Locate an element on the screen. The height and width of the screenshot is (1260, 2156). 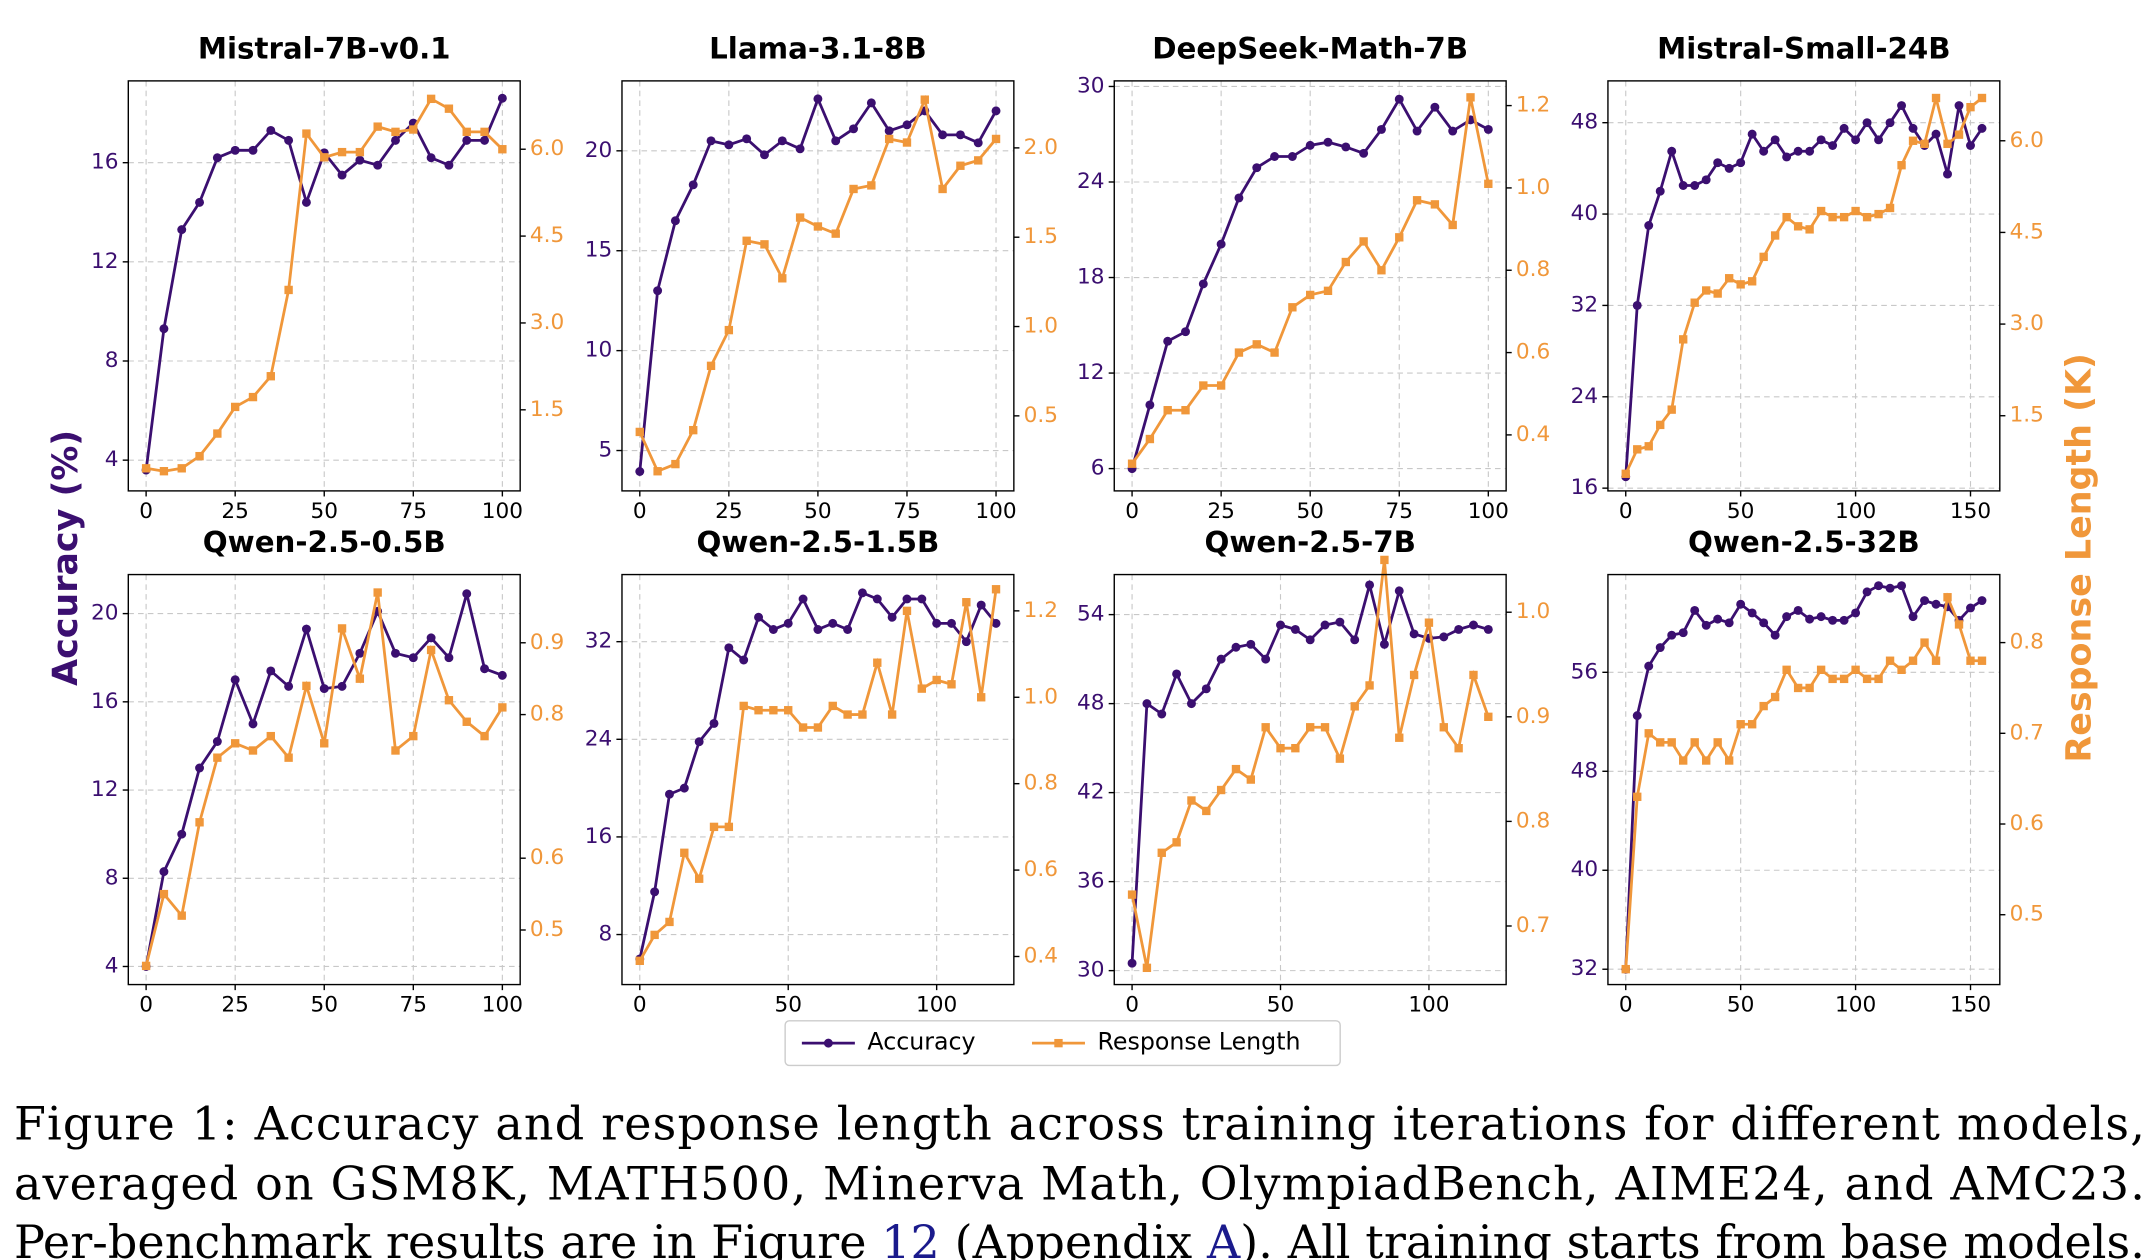
x-tick-label: 0 is located at coordinates (1132, 511).